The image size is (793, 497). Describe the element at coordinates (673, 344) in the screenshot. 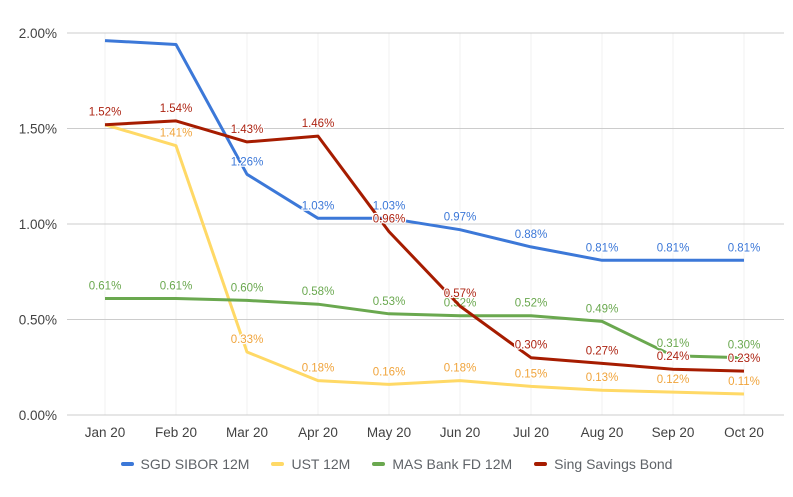

I see `data-label-mas-bank-fd-12m: 0.31%` at that location.